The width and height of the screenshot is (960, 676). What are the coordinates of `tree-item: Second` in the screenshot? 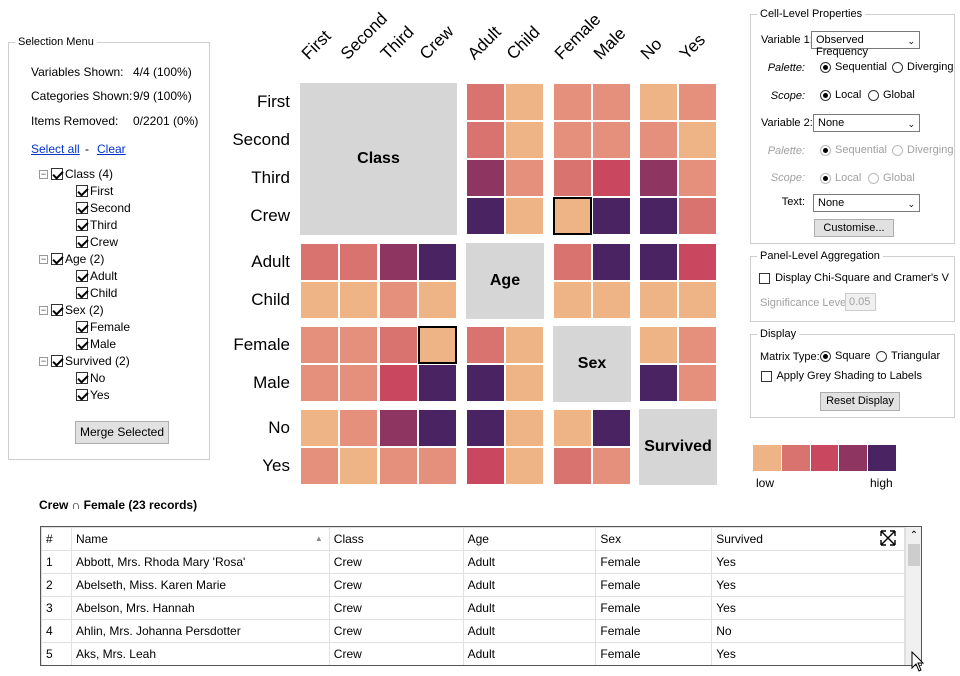 It's located at (103, 208).